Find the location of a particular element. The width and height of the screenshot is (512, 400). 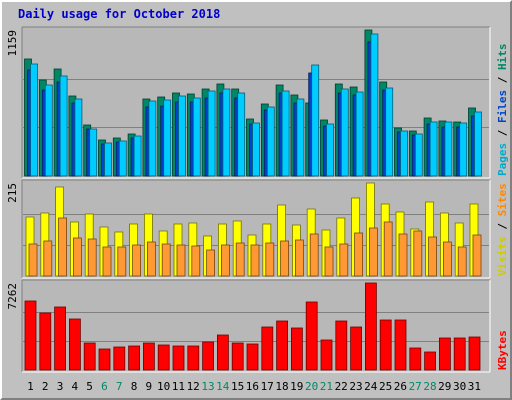

y-max-label: 7262 is located at coordinates (12, 296).